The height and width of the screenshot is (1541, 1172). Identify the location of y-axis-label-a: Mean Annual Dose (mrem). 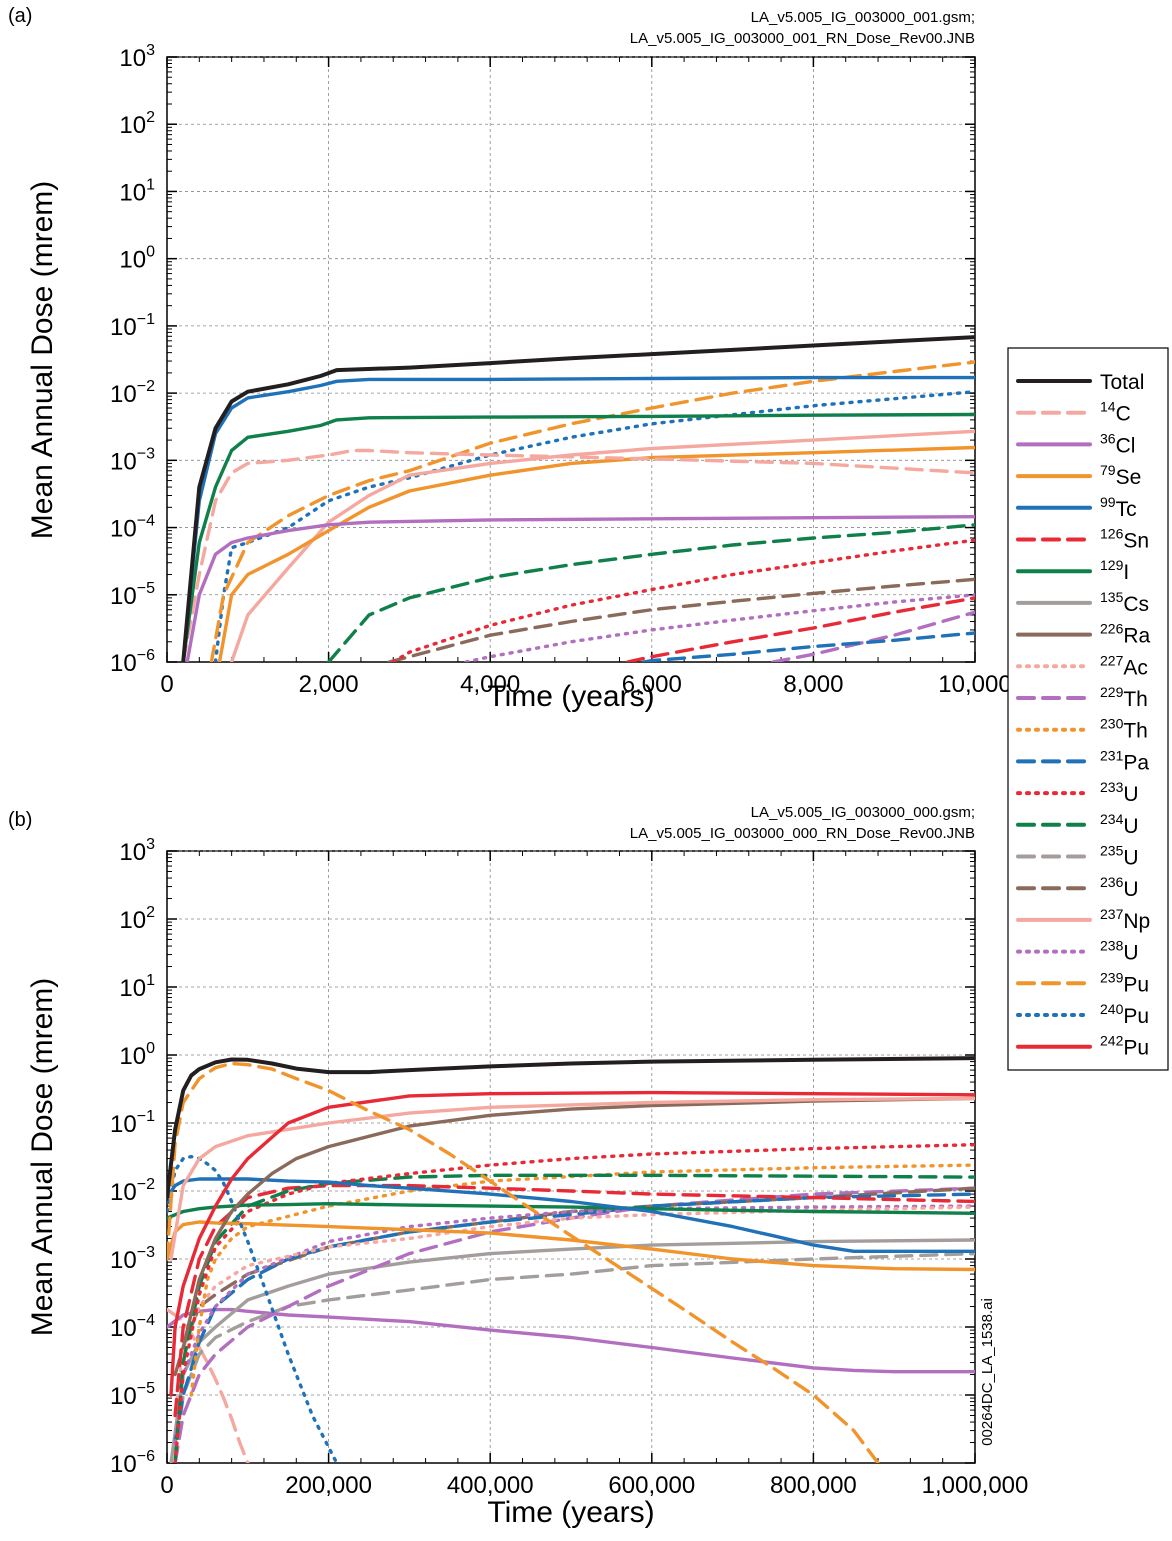
(42, 360).